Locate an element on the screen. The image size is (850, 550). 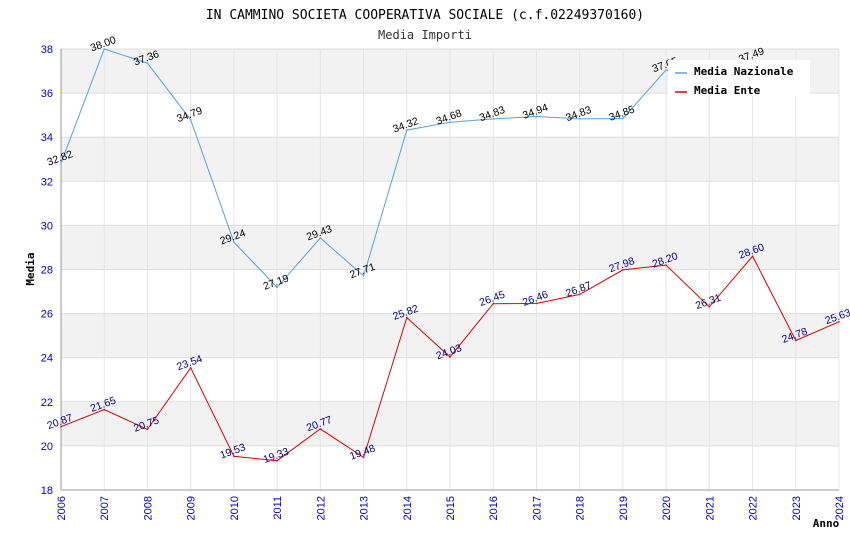
y-tick-label: 28 is located at coordinates (47, 271).